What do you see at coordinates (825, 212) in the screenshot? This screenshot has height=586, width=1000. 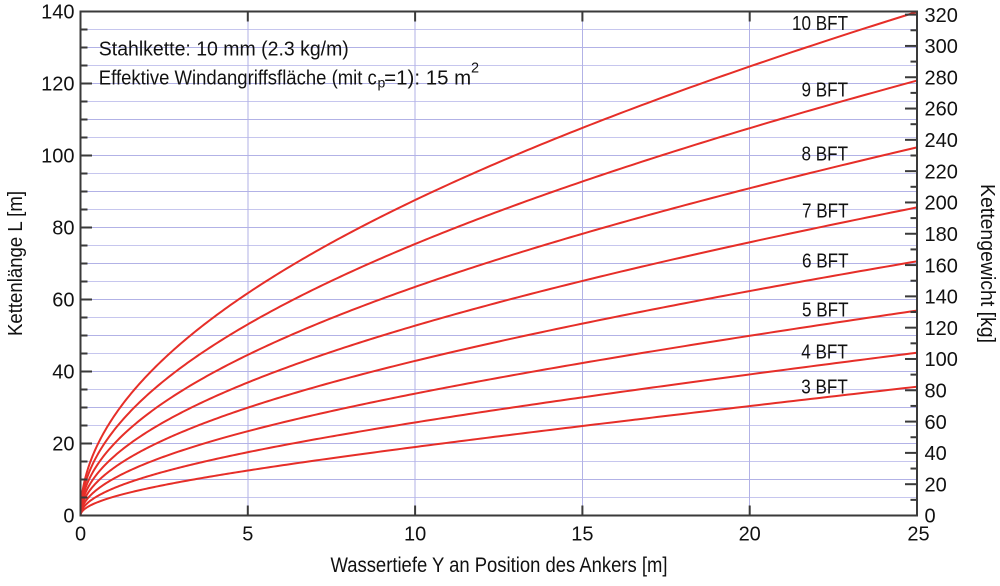 I see `svg-text: 7 BFT` at bounding box center [825, 212].